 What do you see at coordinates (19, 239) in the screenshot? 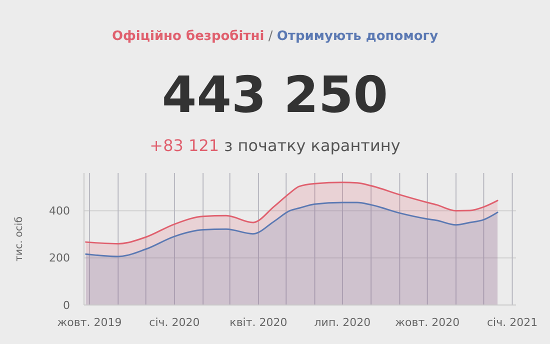
I see `y-axis-title: тис. осіб` at bounding box center [19, 239].